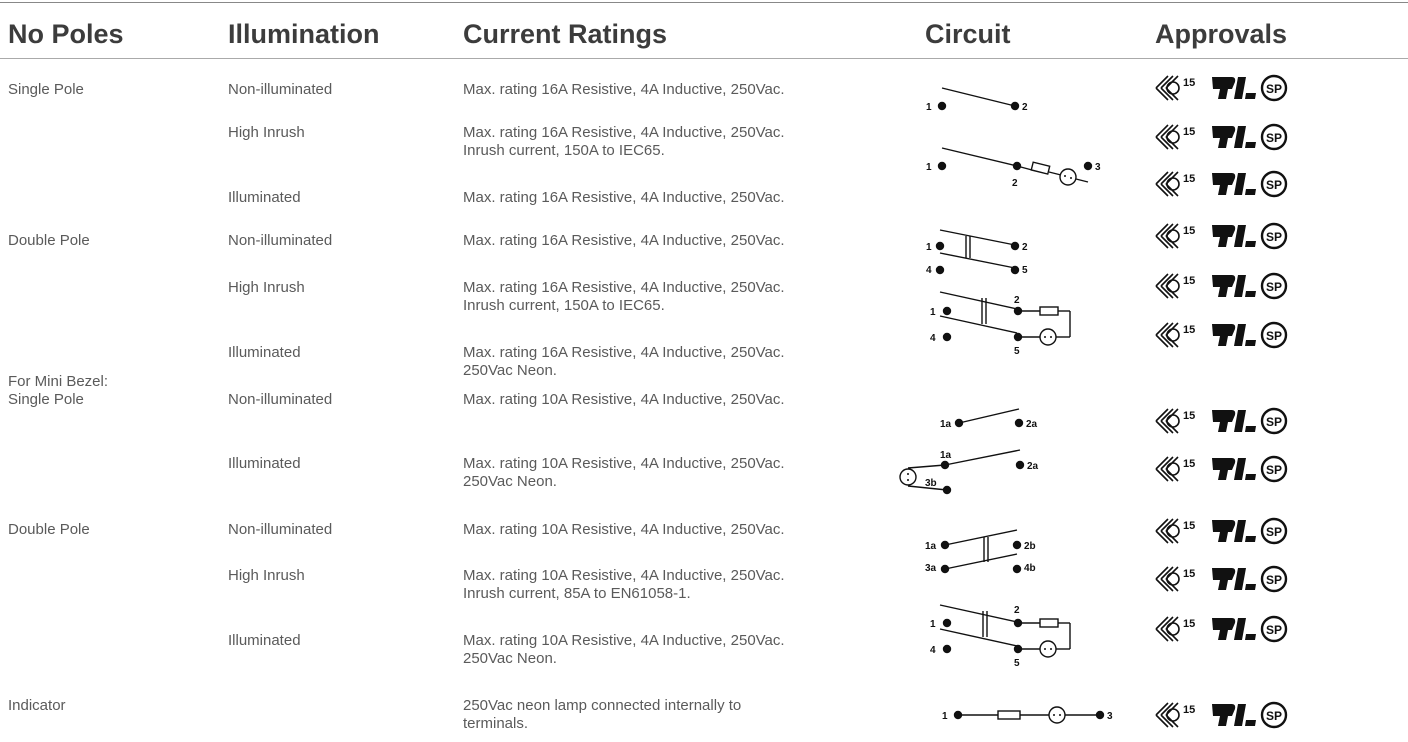 This screenshot has width=1408, height=742. What do you see at coordinates (66, 34) in the screenshot?
I see `header-no-poles: No Poles` at bounding box center [66, 34].